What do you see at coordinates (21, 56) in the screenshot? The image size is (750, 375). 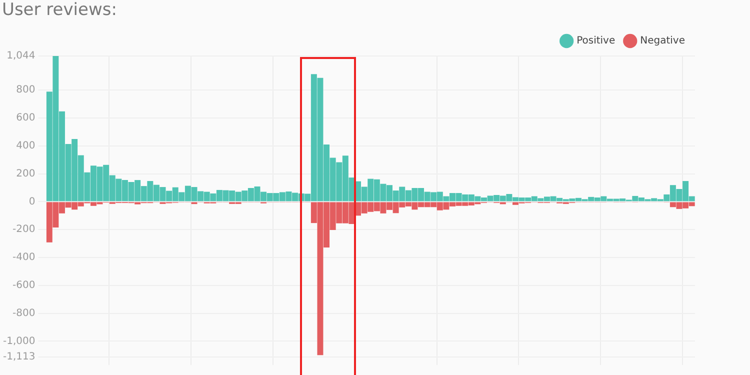 I see `y-tick-label: 1,044` at bounding box center [21, 56].